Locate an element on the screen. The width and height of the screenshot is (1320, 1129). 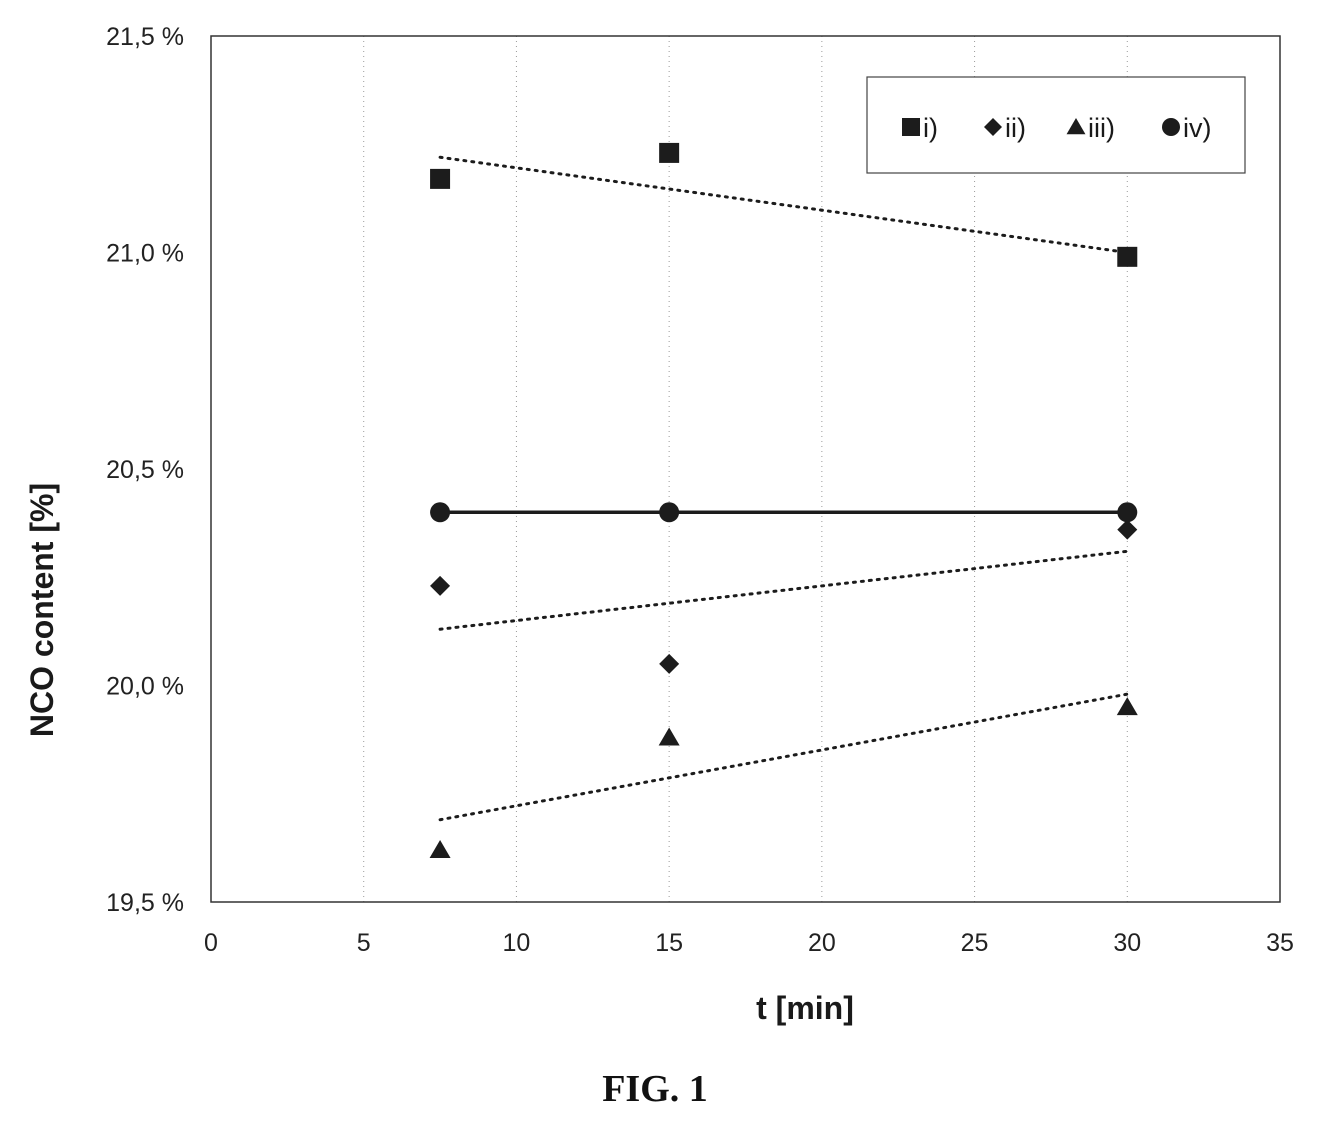
y-axis-ticks: 19,5 % 20,0 % 20,5 % 21,0 % 21,5 % is located at coordinates (145, 470).